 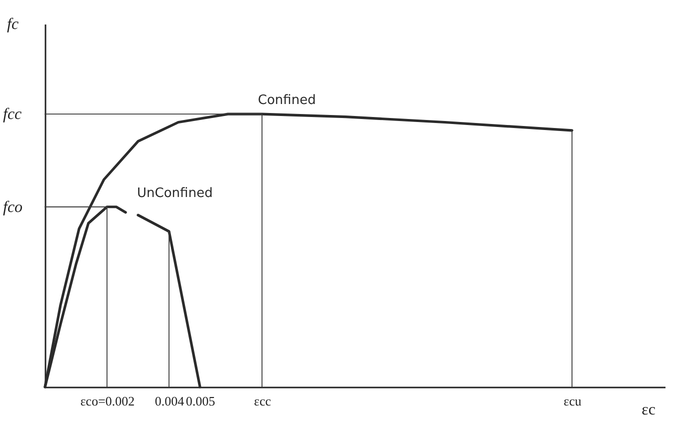 What do you see at coordinates (175, 193) in the screenshot?
I see `series-label: UnConfined` at bounding box center [175, 193].